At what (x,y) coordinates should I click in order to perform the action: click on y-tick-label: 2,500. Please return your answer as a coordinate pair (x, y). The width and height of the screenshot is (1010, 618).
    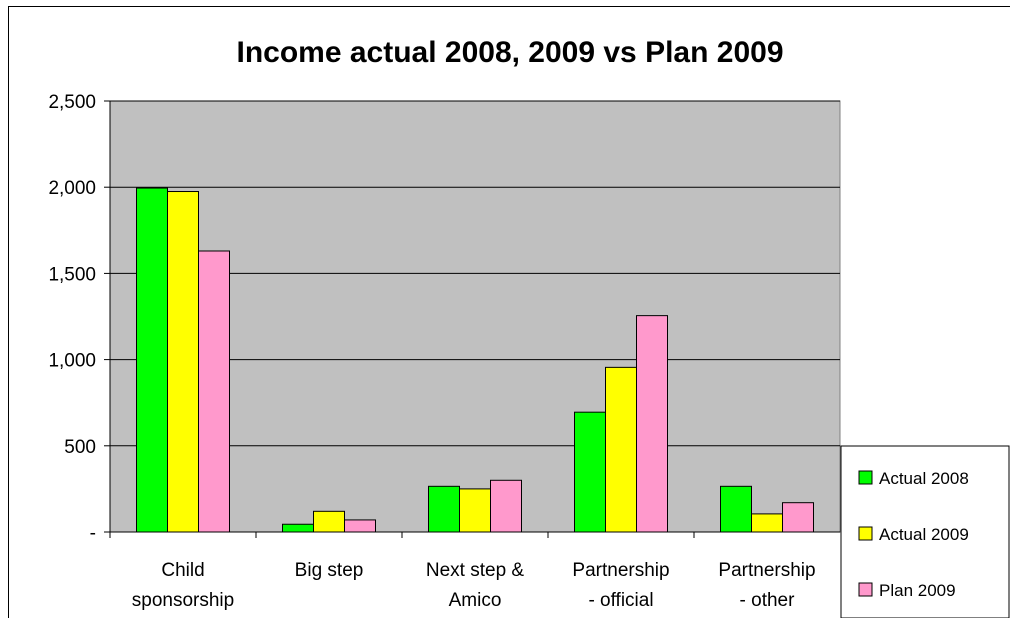
    Looking at the image, I should click on (72, 102).